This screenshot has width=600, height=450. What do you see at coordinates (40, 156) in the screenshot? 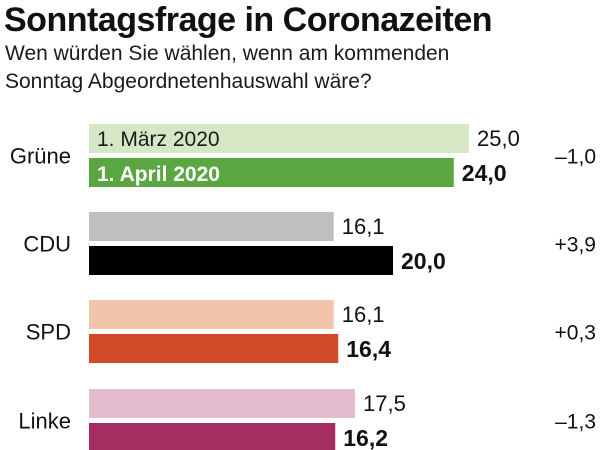
I see `category-label-grne: Grüne` at bounding box center [40, 156].